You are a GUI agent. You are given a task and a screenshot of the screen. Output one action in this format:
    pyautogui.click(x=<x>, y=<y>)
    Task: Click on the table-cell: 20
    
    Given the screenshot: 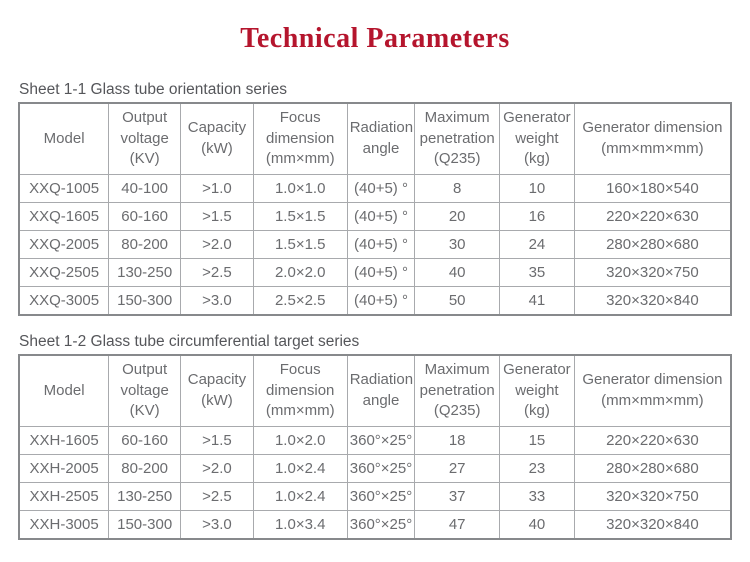 What is the action you would take?
    pyautogui.click(x=457, y=216)
    